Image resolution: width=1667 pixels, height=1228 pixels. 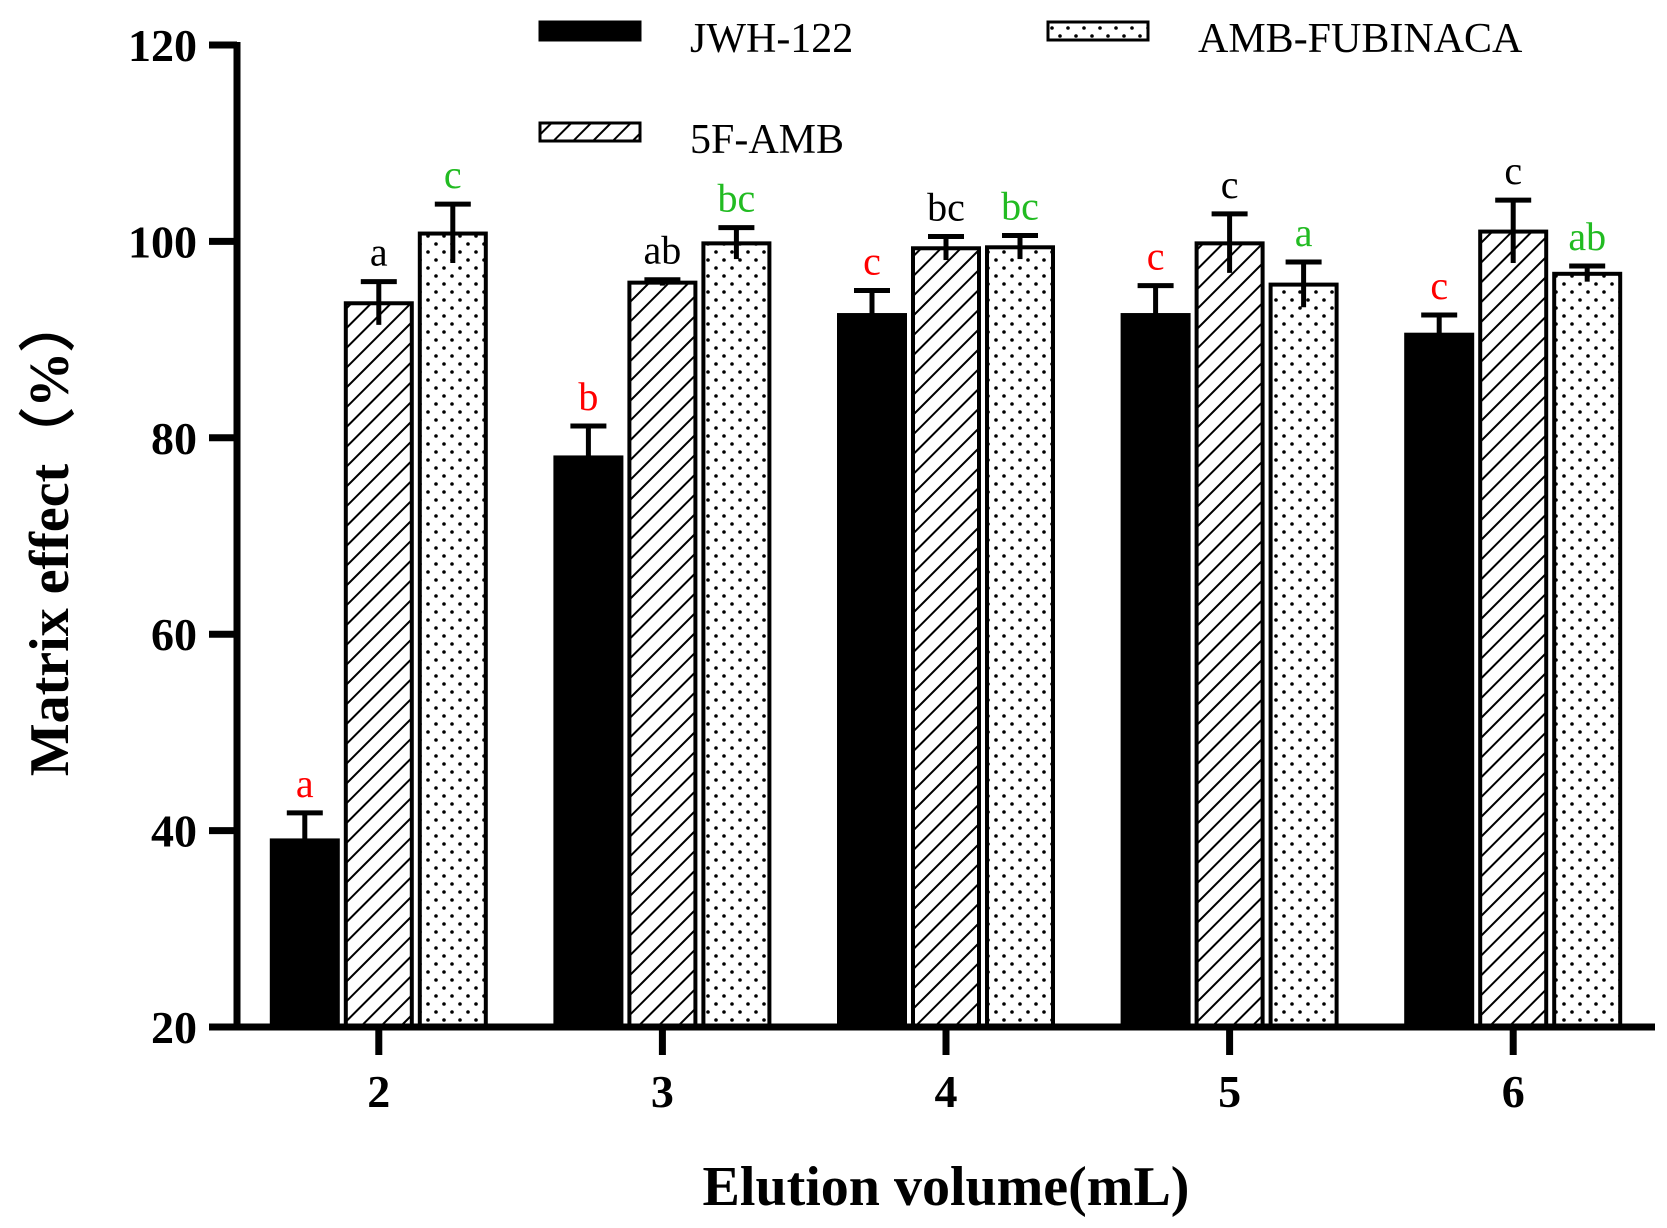 What do you see at coordinates (1098, 31) in the screenshot?
I see `legend-swatch-amb-fubinaca` at bounding box center [1098, 31].